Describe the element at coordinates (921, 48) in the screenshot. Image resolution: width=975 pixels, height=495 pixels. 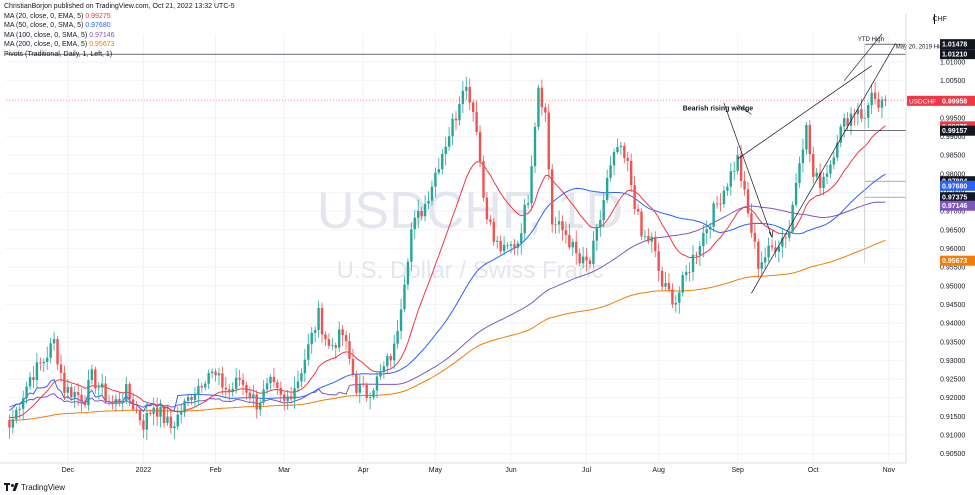
I see `may-2019-high-label: May 20, 2019 High` at that location.